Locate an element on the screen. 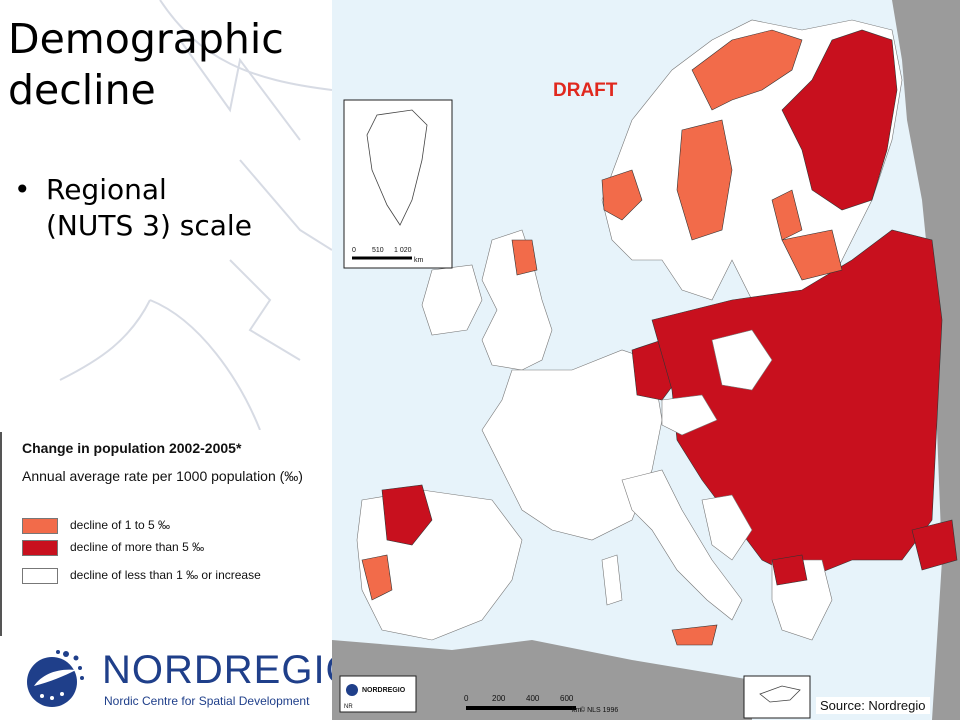 This screenshot has width=960, height=720. bullet-list: • Regional (NUTS 3) scale is located at coordinates (170, 208).